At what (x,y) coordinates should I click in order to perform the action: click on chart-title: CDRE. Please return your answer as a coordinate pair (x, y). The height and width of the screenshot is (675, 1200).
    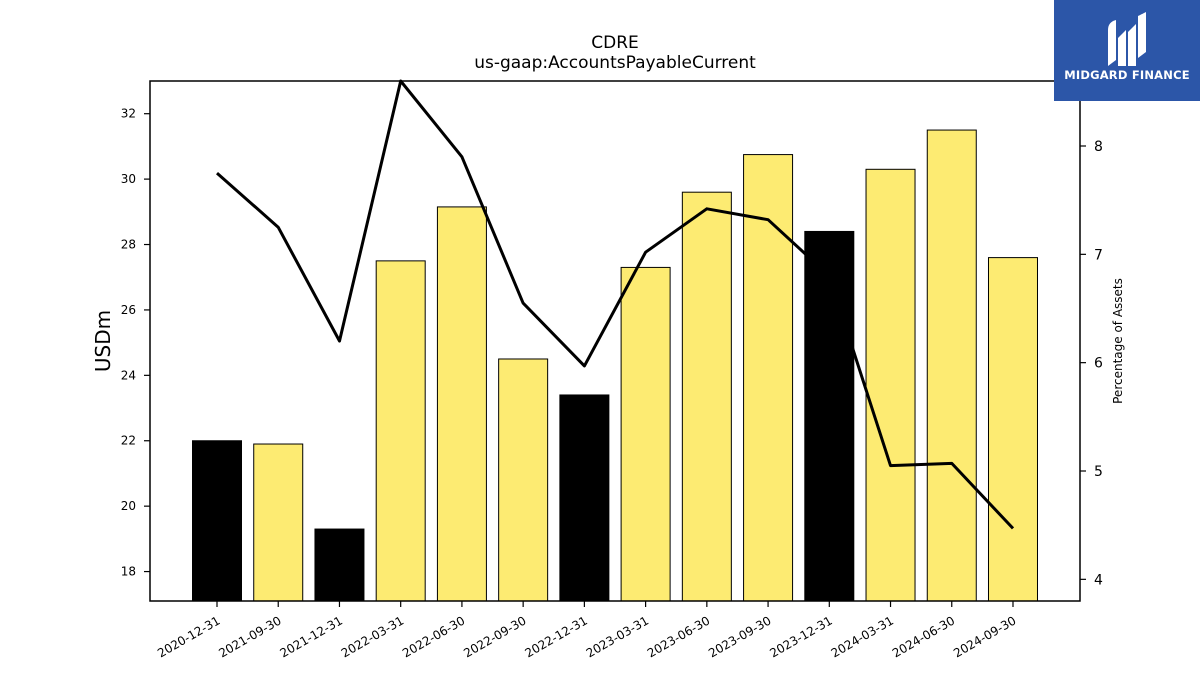
    Looking at the image, I should click on (615, 43).